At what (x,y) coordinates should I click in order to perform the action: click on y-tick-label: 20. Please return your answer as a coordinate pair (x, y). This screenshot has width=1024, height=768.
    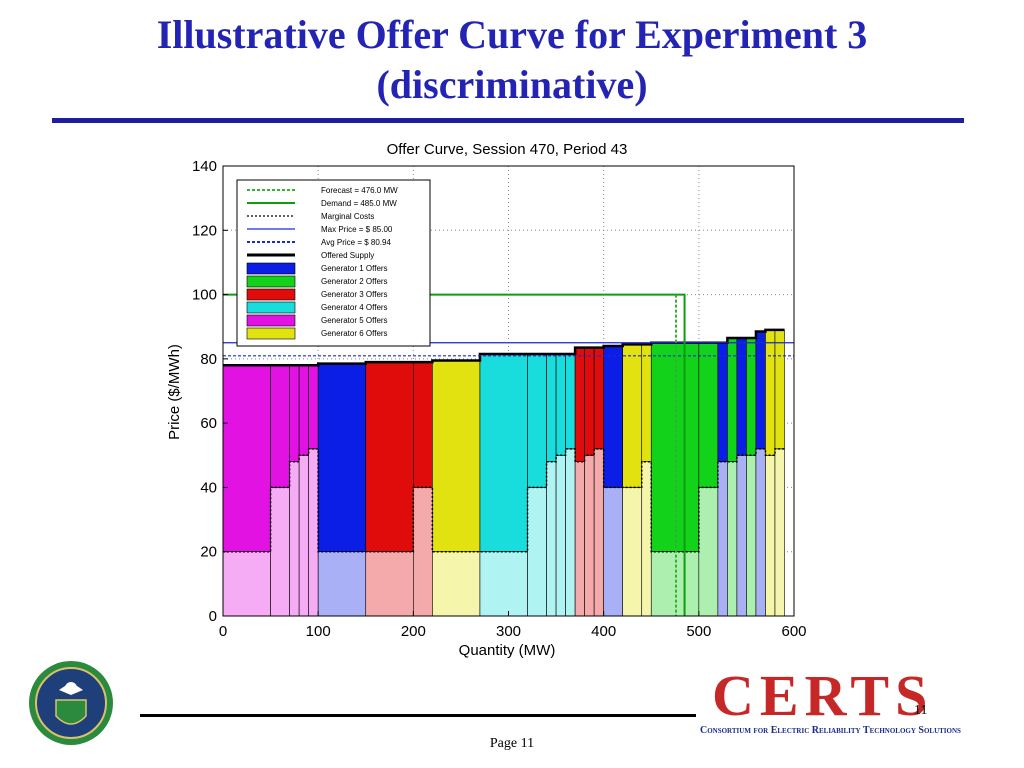
    Looking at the image, I should click on (208, 552).